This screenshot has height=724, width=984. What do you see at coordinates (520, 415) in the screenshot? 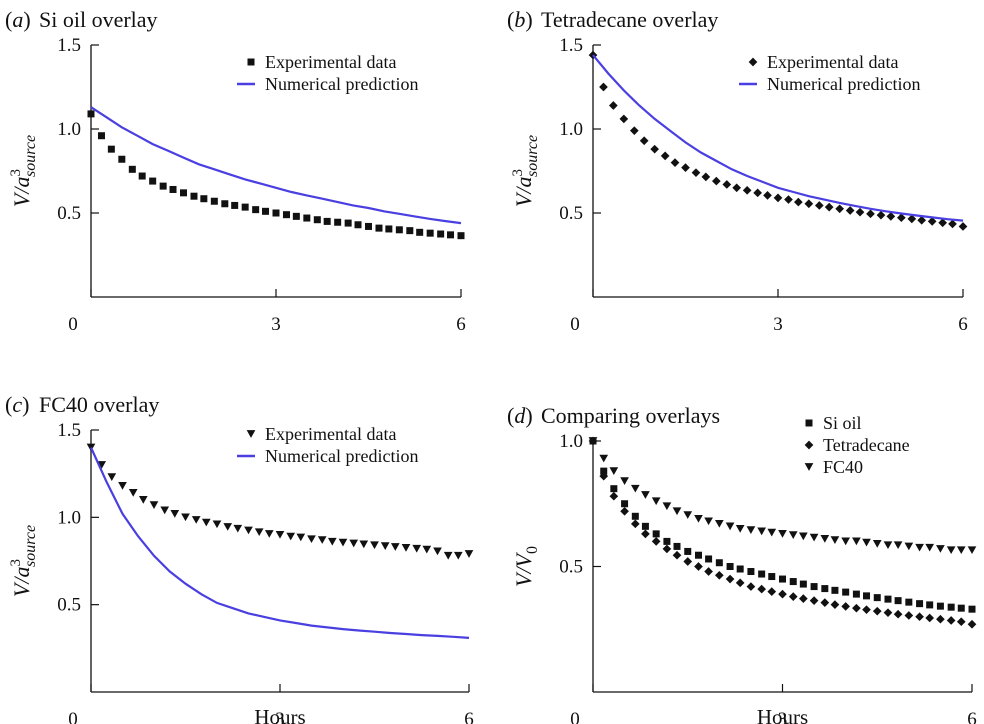
I see `panel-letter: (d)` at bounding box center [520, 415].